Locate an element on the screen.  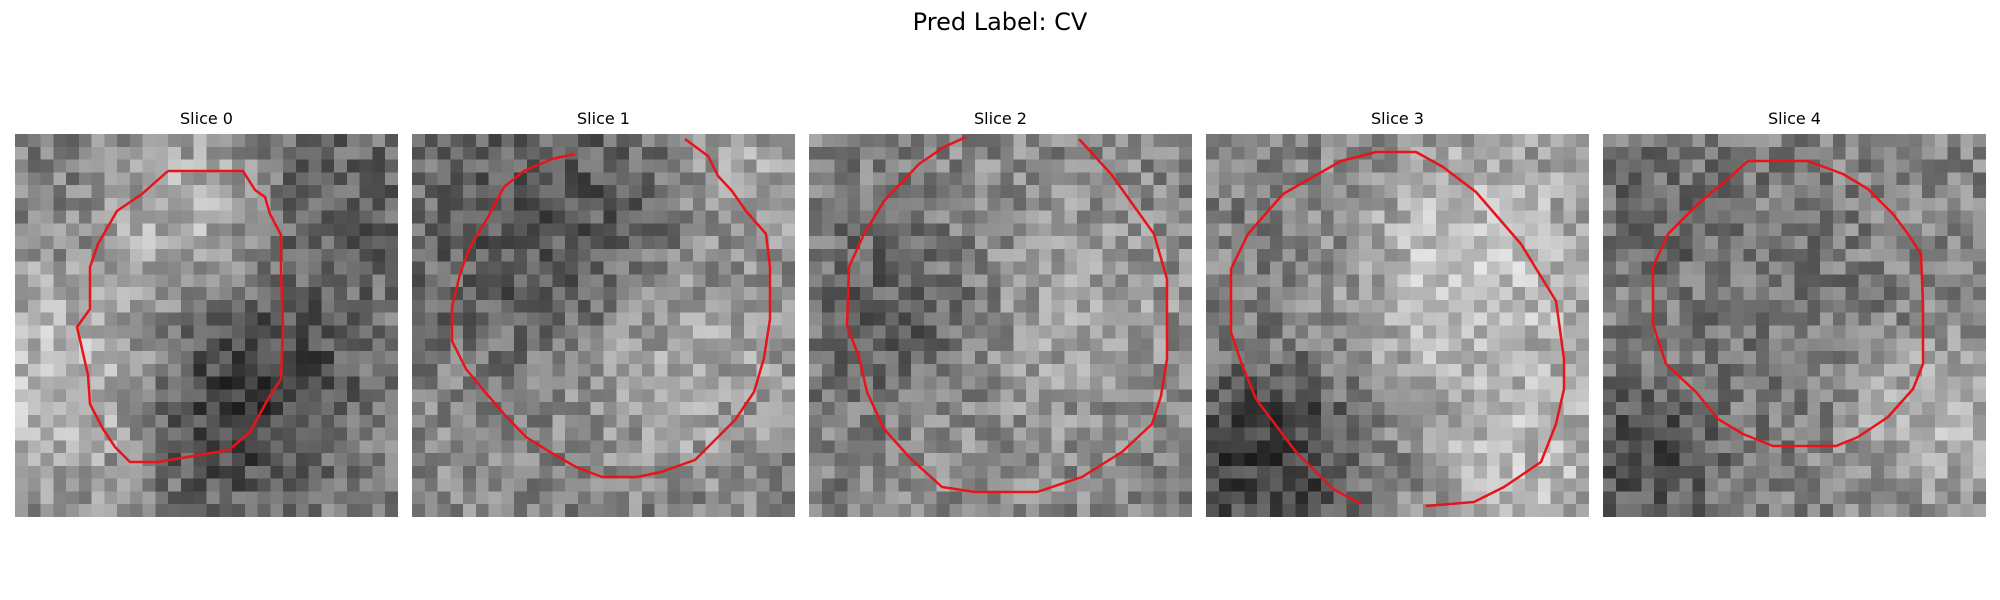
slice-0-image is located at coordinates (206, 325).